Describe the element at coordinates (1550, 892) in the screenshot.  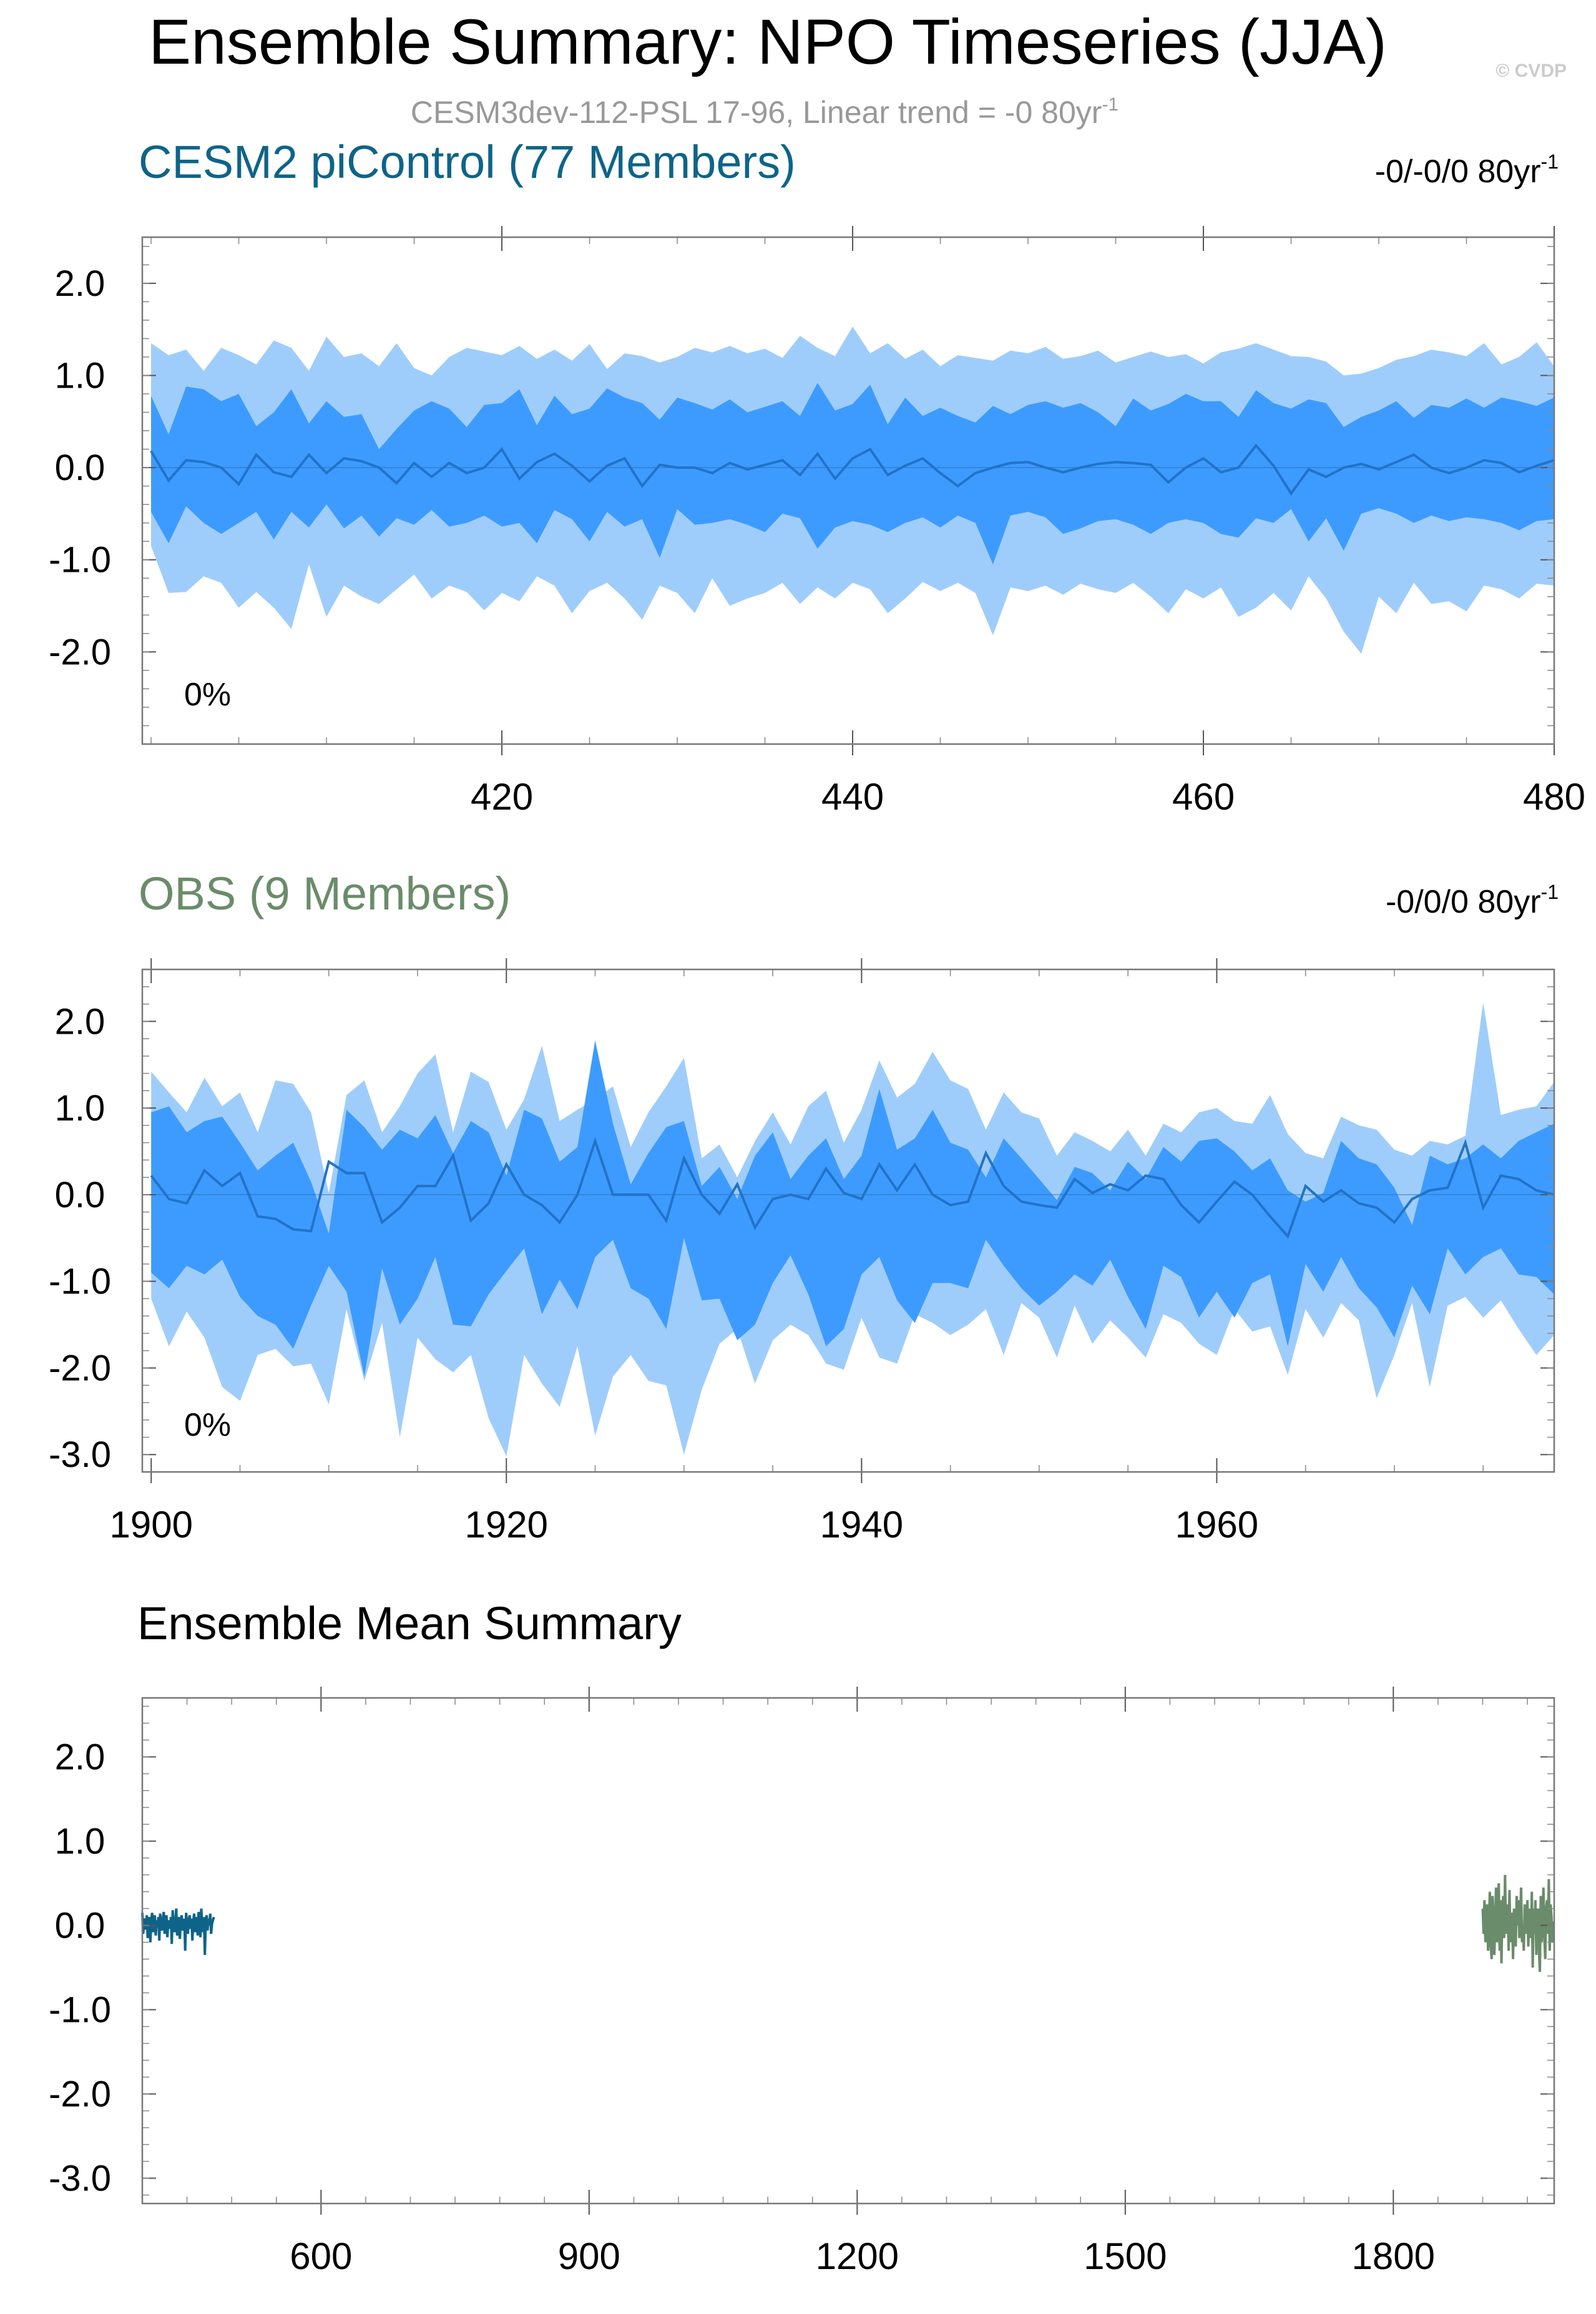
I see `obs-trend-superscript: -1` at that location.